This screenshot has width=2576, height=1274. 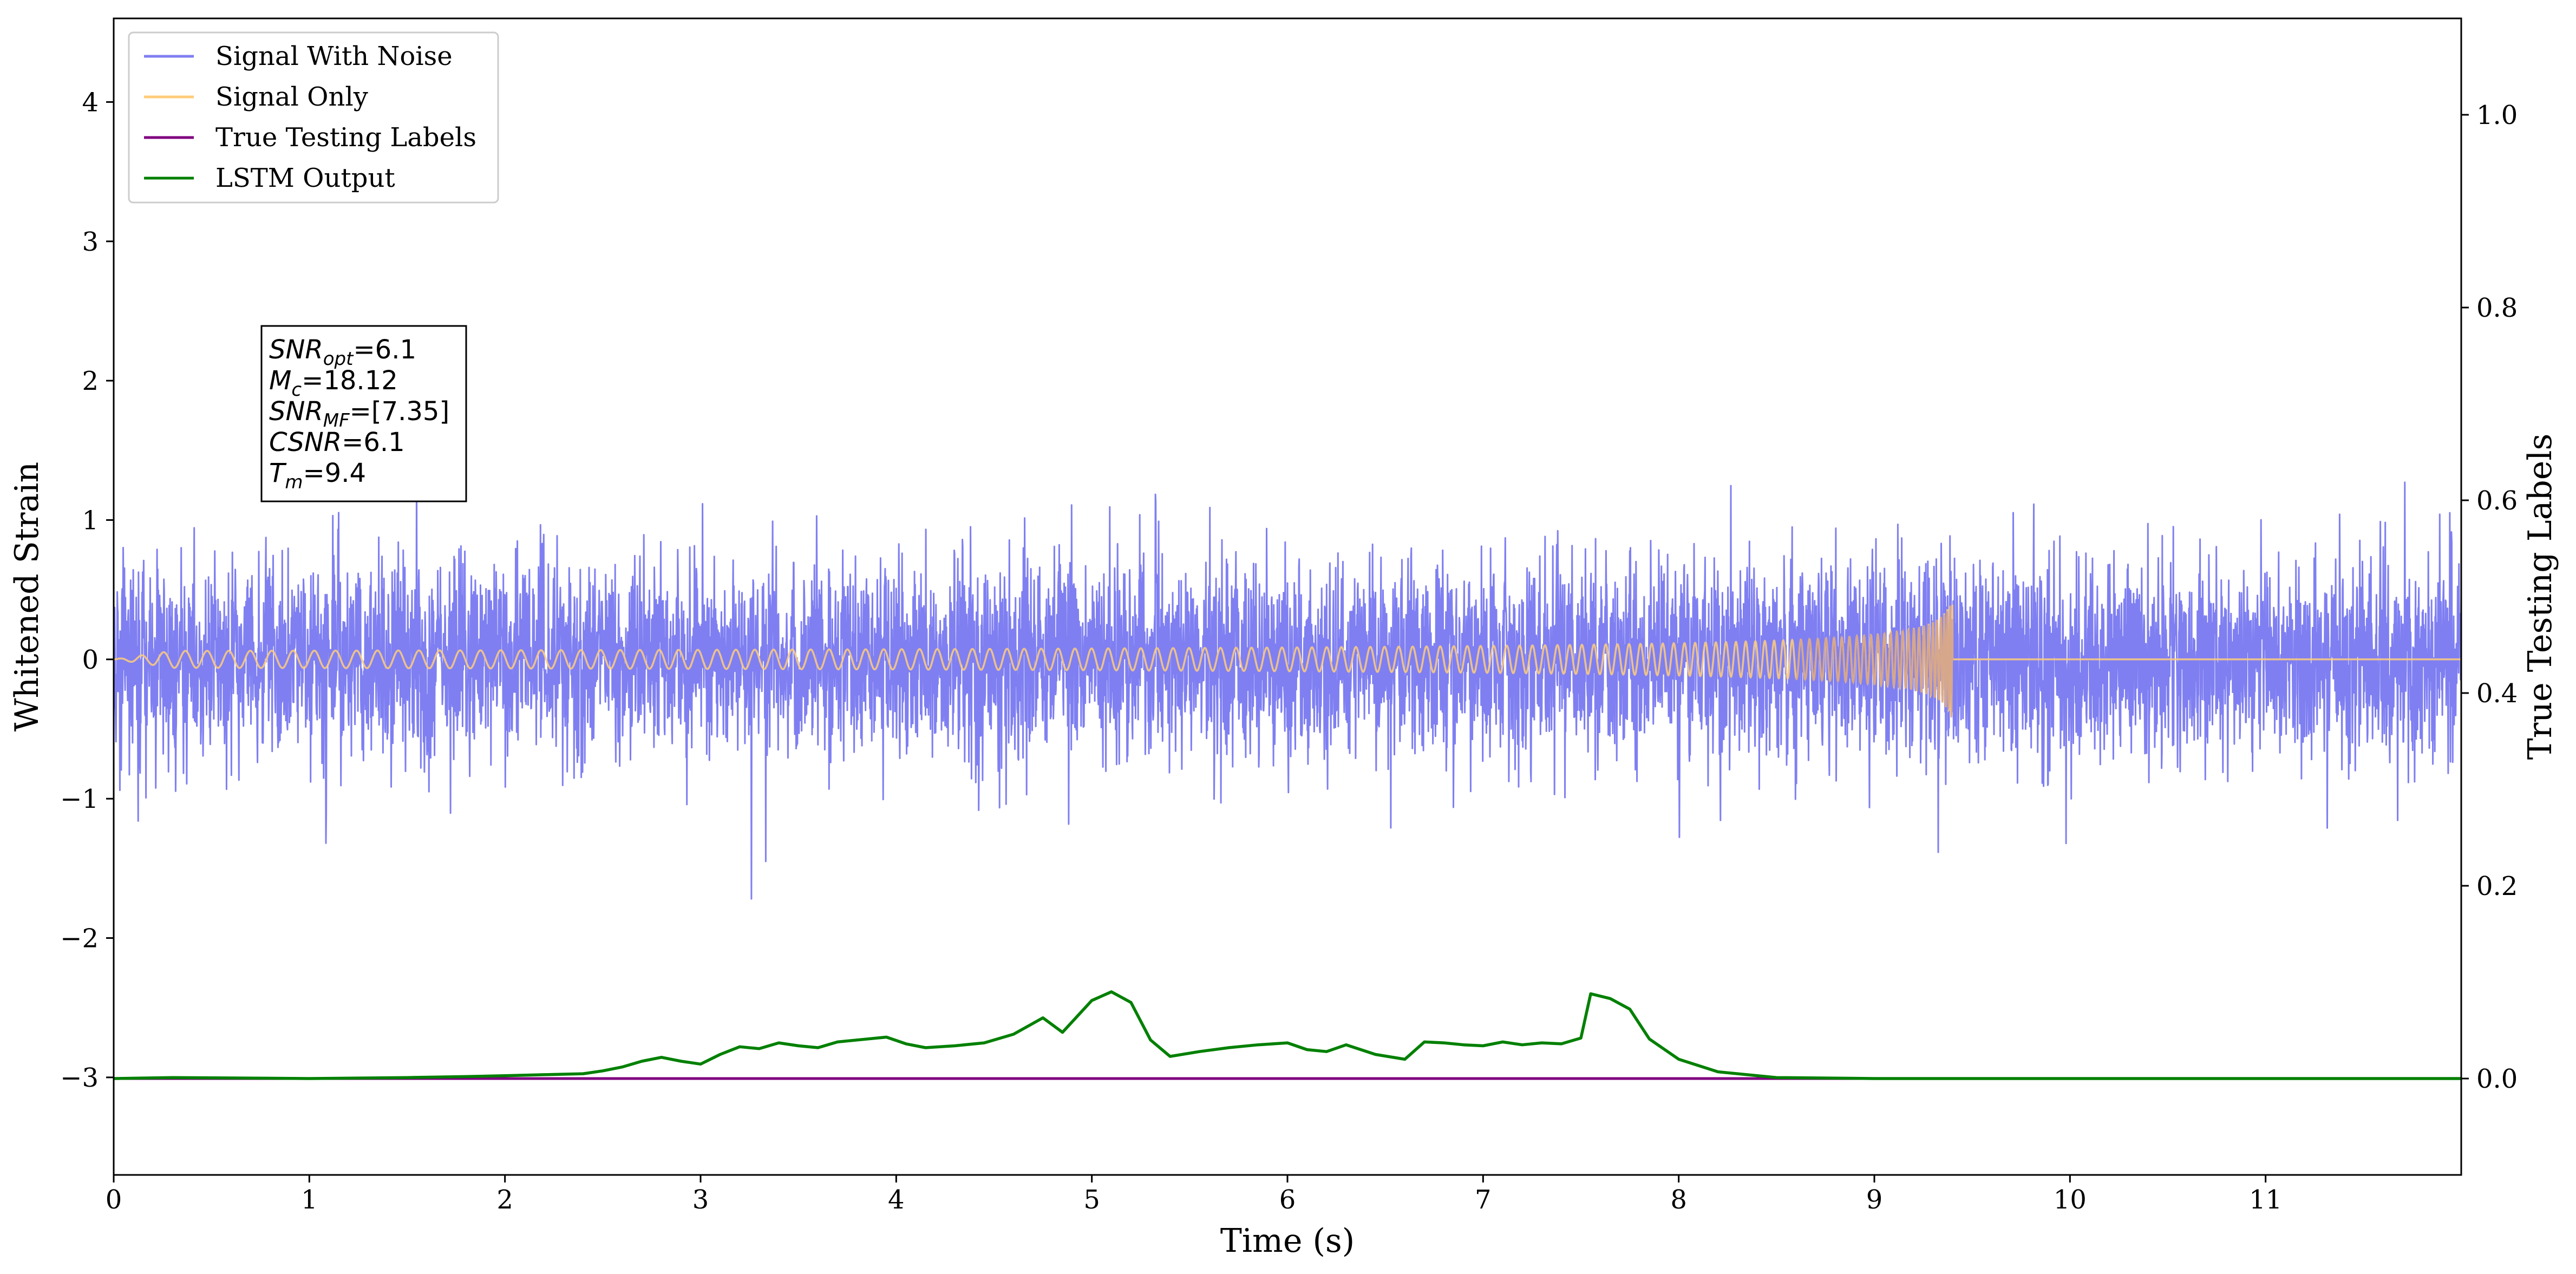 What do you see at coordinates (1288, 1035) in the screenshot?
I see `series-lstm-output` at bounding box center [1288, 1035].